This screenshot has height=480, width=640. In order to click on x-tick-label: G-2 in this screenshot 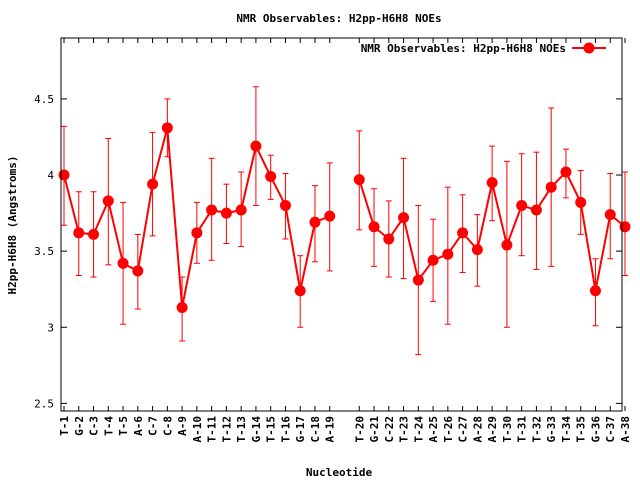, I will do `click(79, 426)`.